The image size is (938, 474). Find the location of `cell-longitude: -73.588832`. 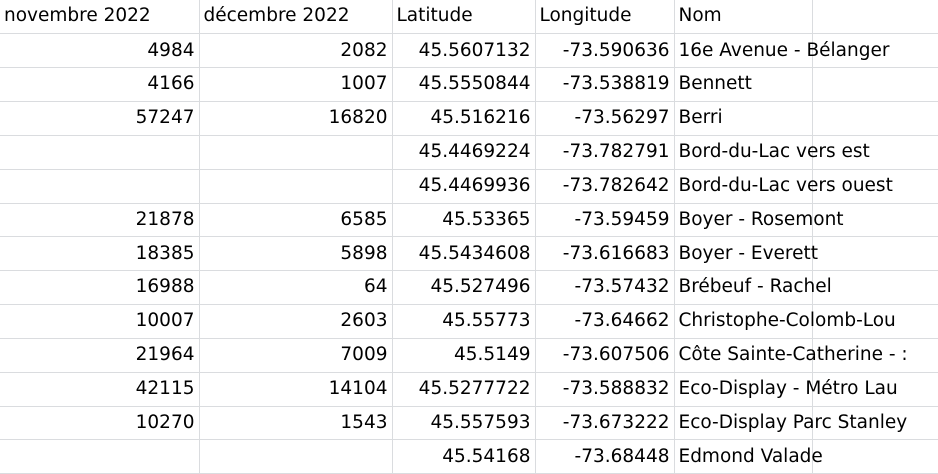

cell-longitude: -73.588832 is located at coordinates (605, 389).